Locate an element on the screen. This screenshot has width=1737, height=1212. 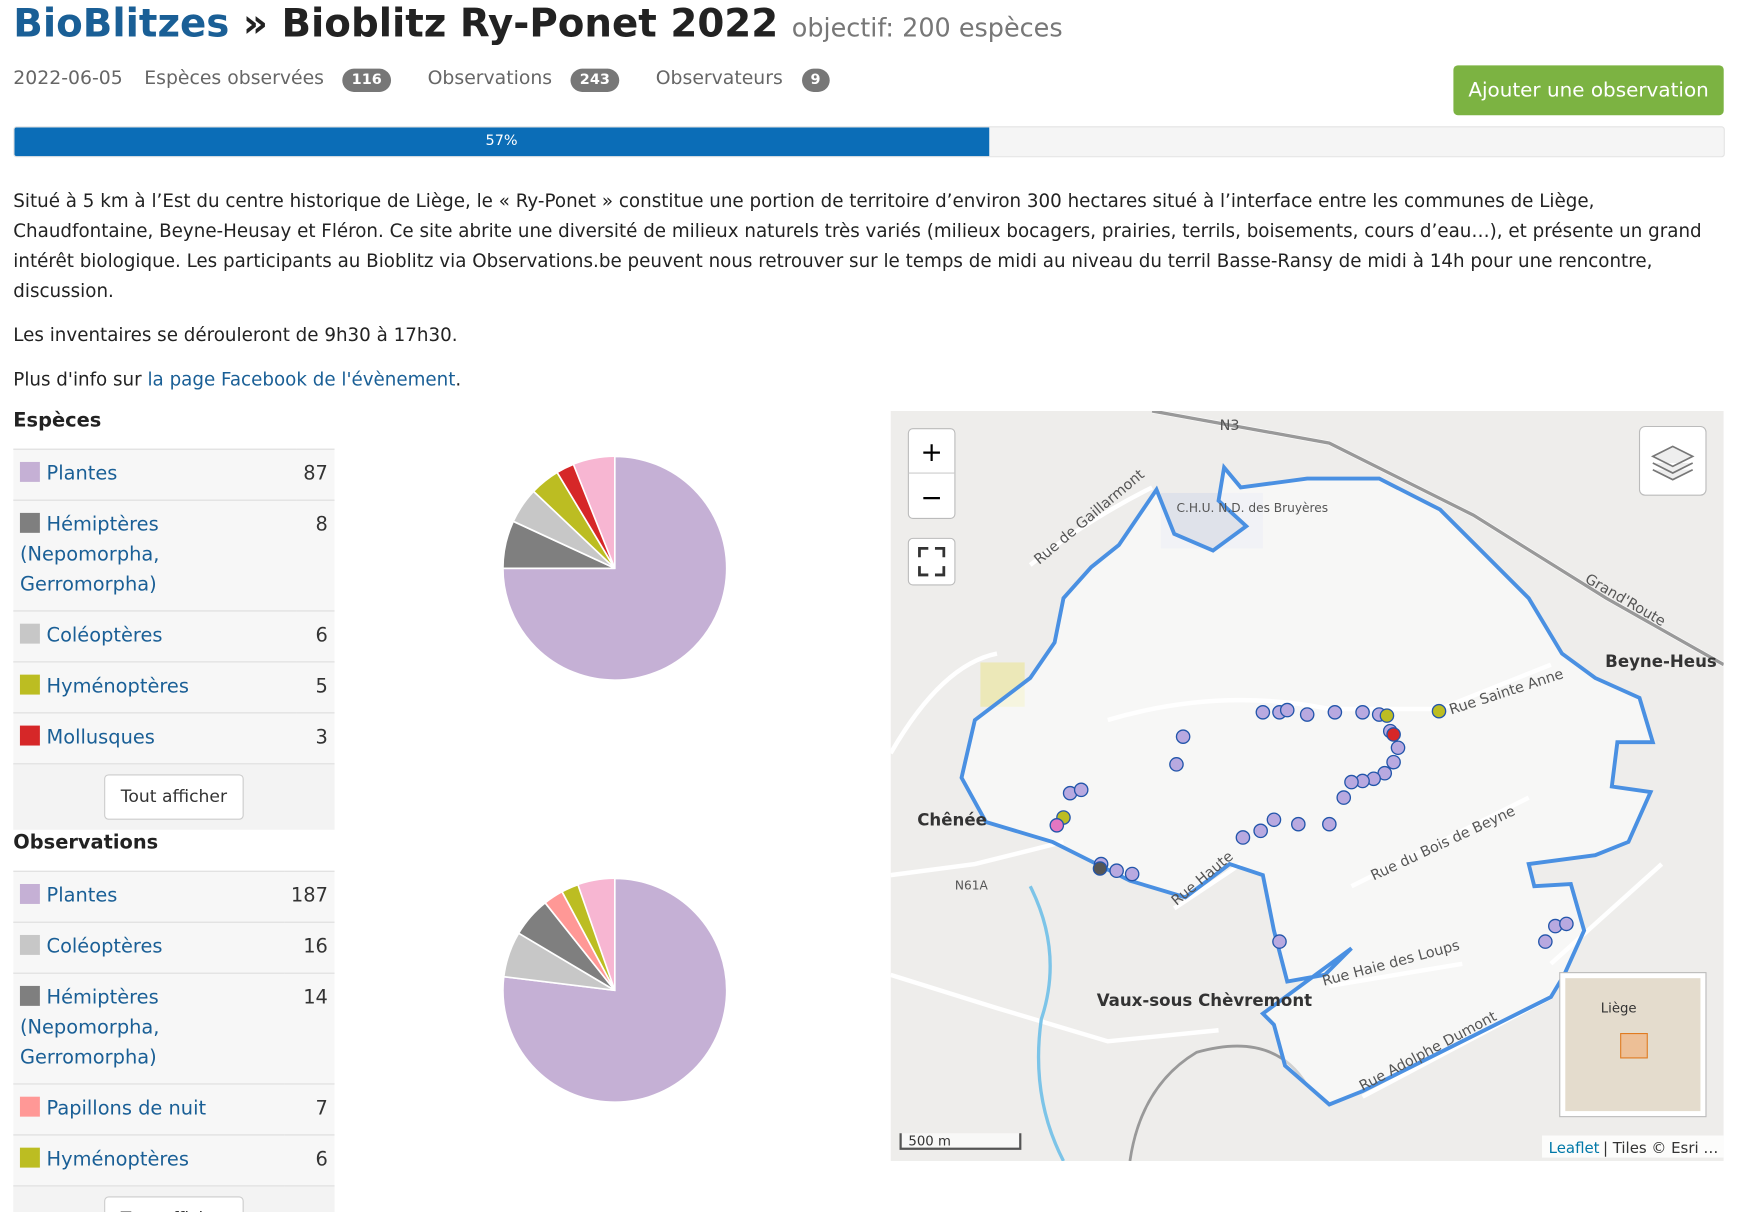
map-label: Chênée is located at coordinates (952, 819).